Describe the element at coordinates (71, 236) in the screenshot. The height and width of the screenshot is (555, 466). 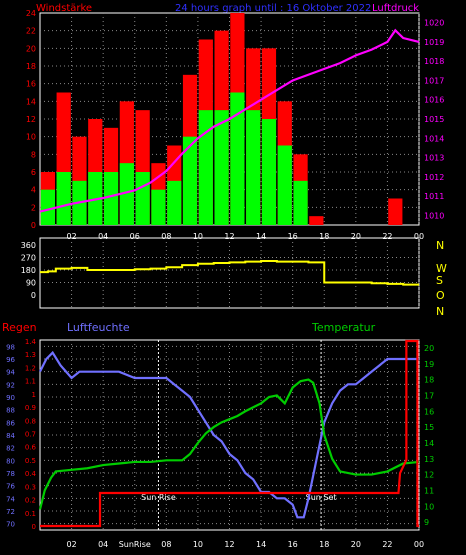
I see `wind-x-tick-label: 02` at that location.